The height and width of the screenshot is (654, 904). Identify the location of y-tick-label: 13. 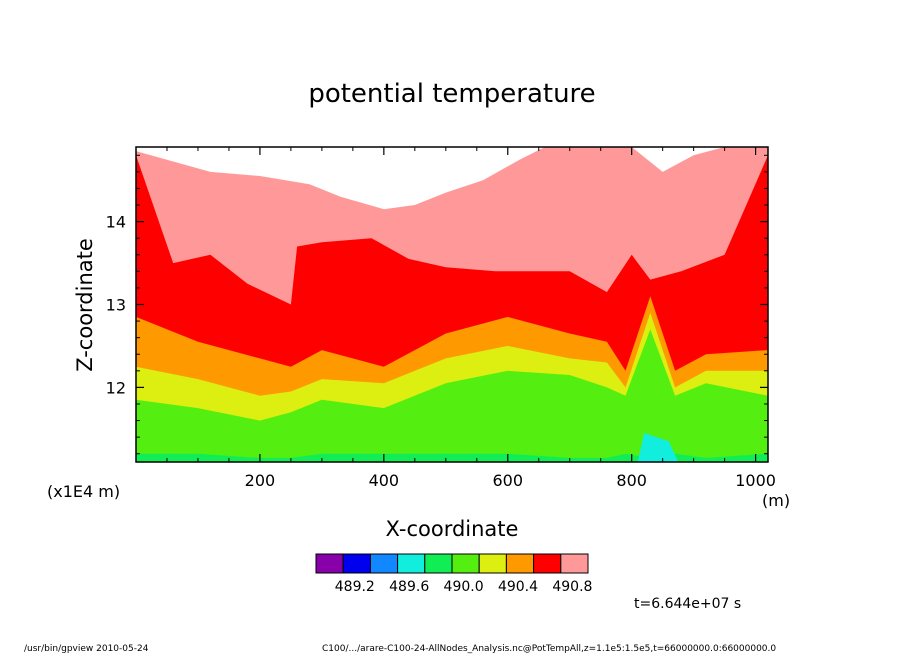
(116, 305).